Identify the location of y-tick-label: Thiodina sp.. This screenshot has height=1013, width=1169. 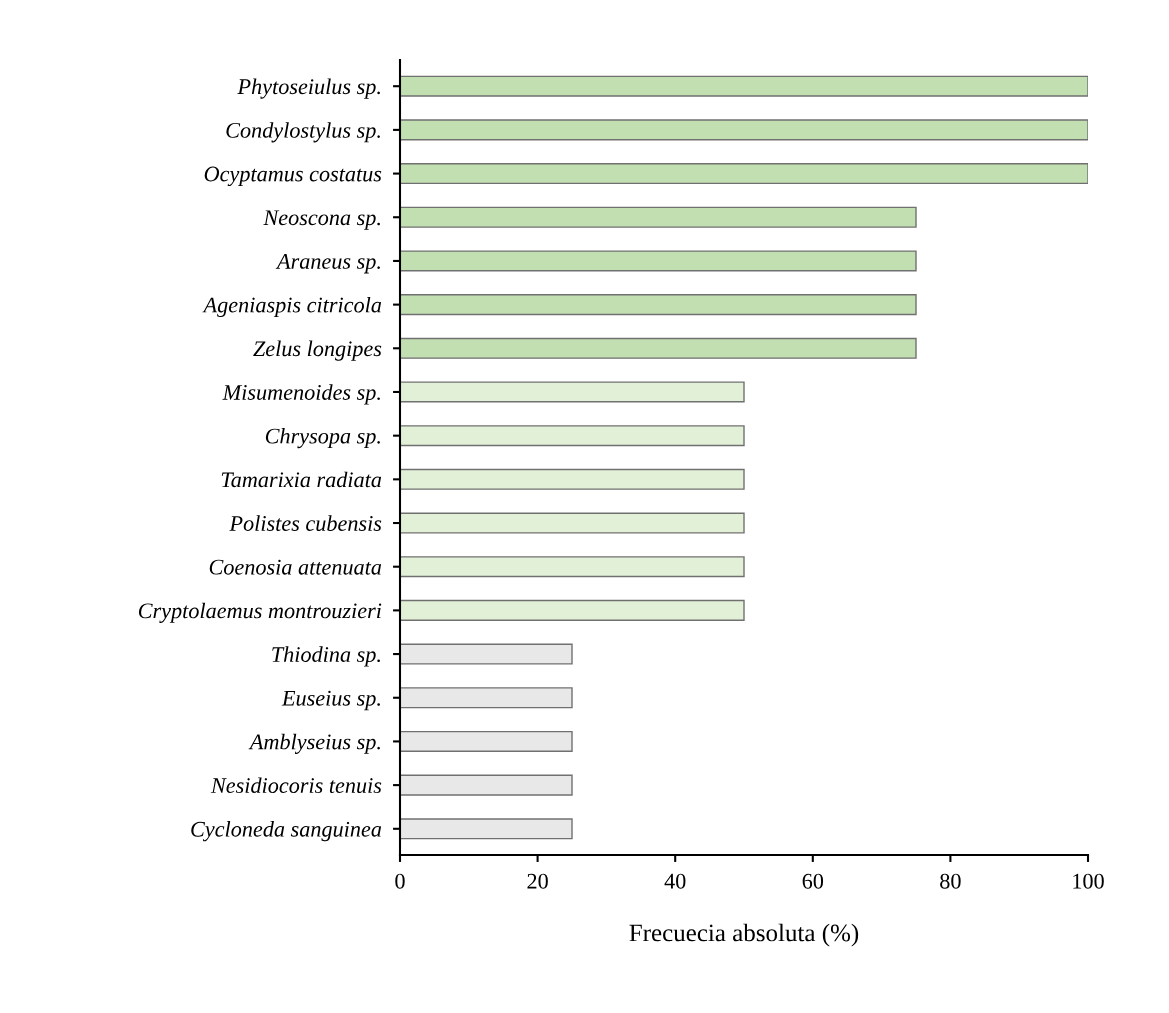
(326, 656).